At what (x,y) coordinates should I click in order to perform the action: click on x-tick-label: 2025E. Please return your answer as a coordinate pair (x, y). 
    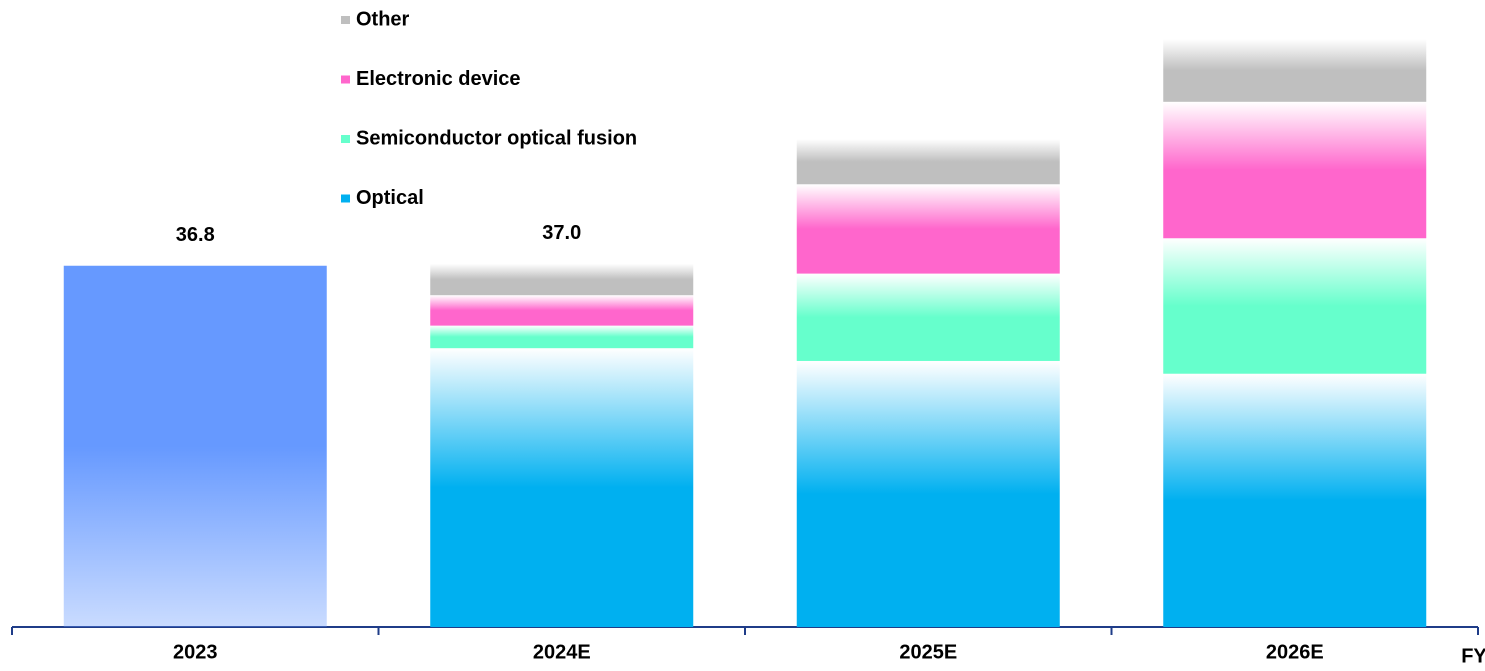
    Looking at the image, I should click on (928, 652).